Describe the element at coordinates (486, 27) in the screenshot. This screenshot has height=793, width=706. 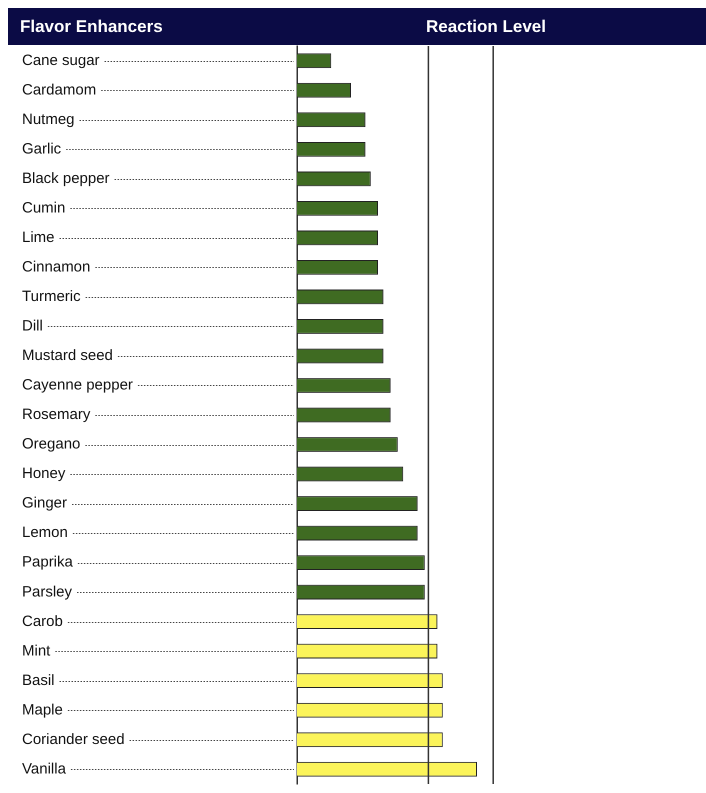
I see `x-axis-title: Reaction Level` at that location.